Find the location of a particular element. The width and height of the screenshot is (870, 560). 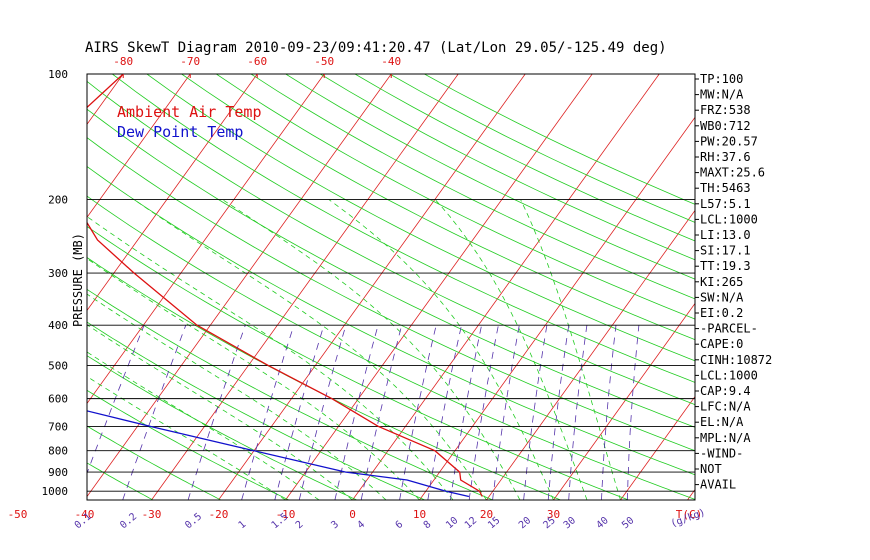

y-axis-label: PRESSURE (MB) is located at coordinates (78, 280).